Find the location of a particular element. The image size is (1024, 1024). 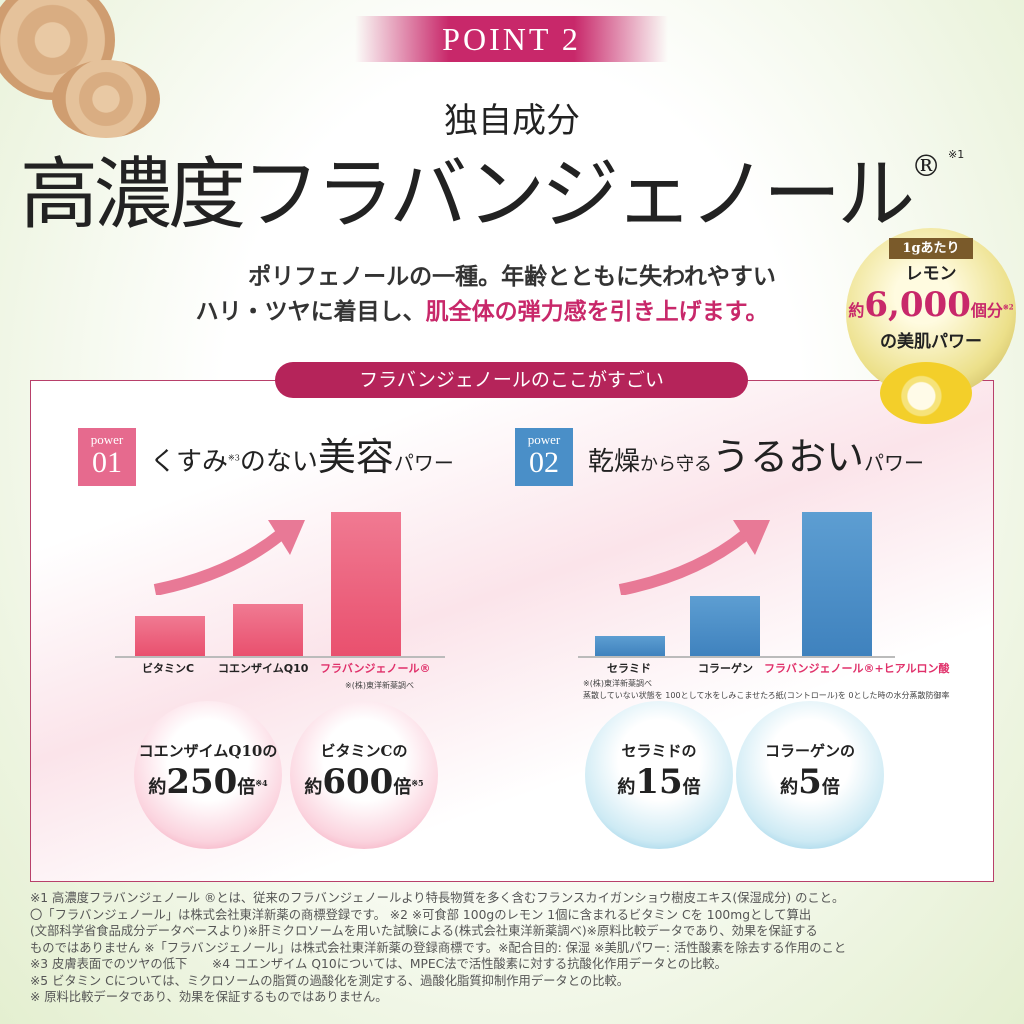

description-highlight: 肌全体の弾力感を引き上げます。 is located at coordinates (597, 312).